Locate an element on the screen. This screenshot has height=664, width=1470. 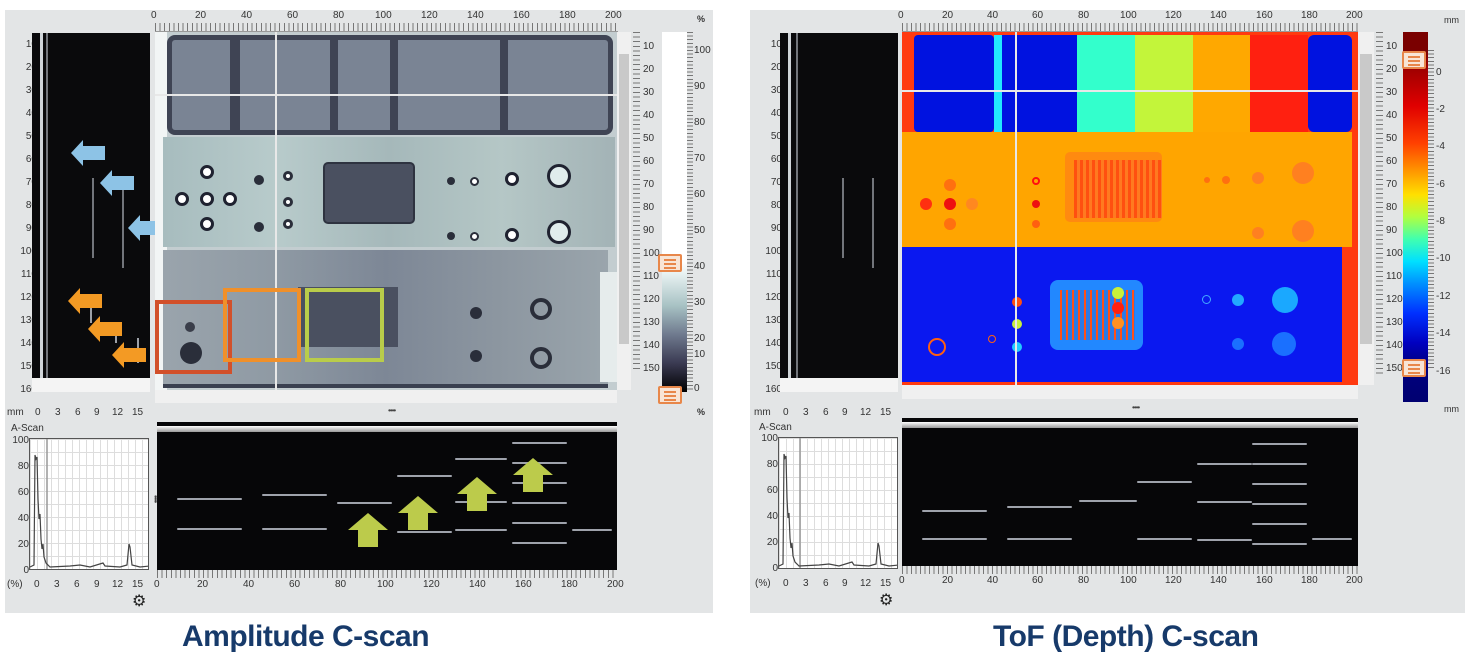
amplitude-caption: Amplitude C-scan is located at coordinates (306, 636).